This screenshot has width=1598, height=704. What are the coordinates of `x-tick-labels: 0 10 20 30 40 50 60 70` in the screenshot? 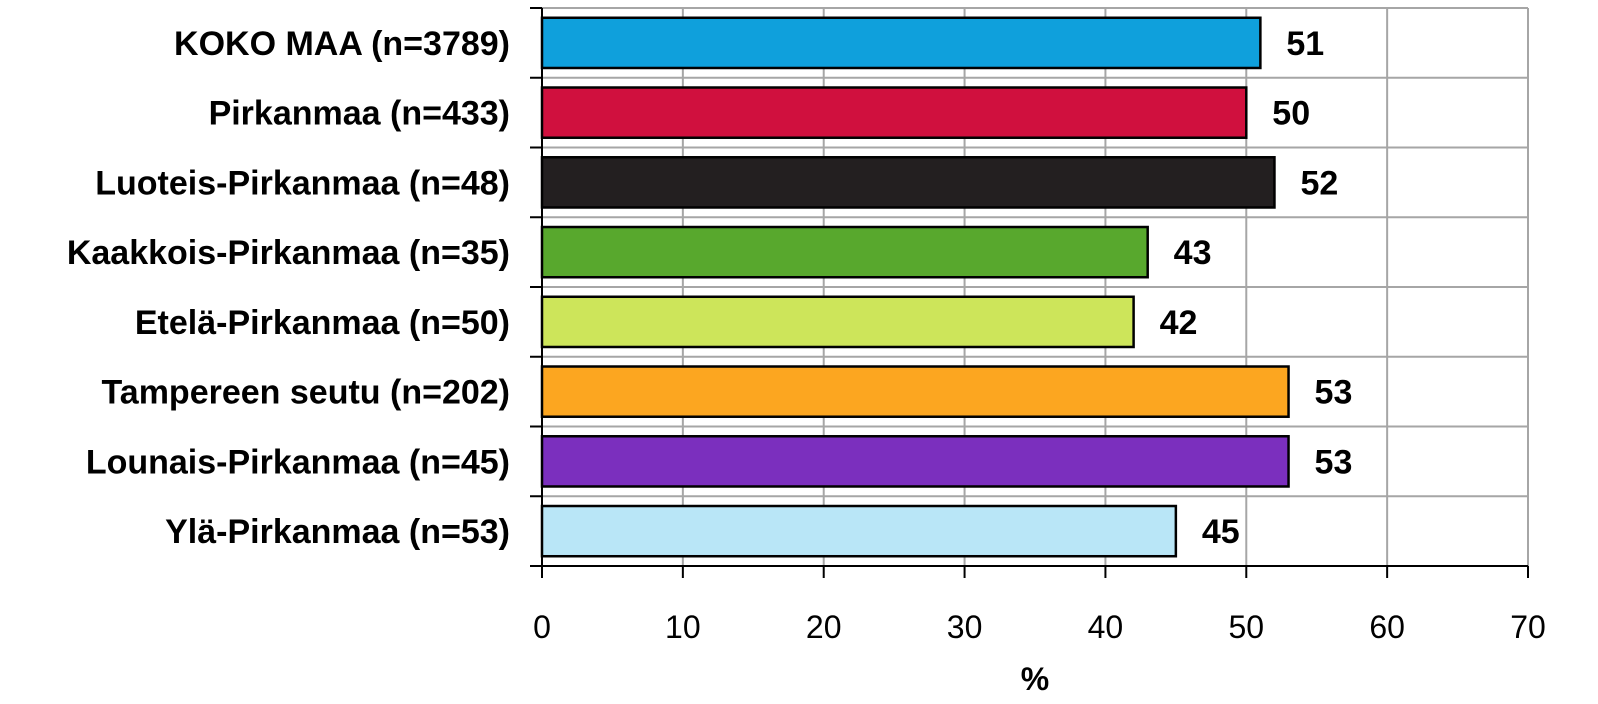 It's located at (1039, 627).